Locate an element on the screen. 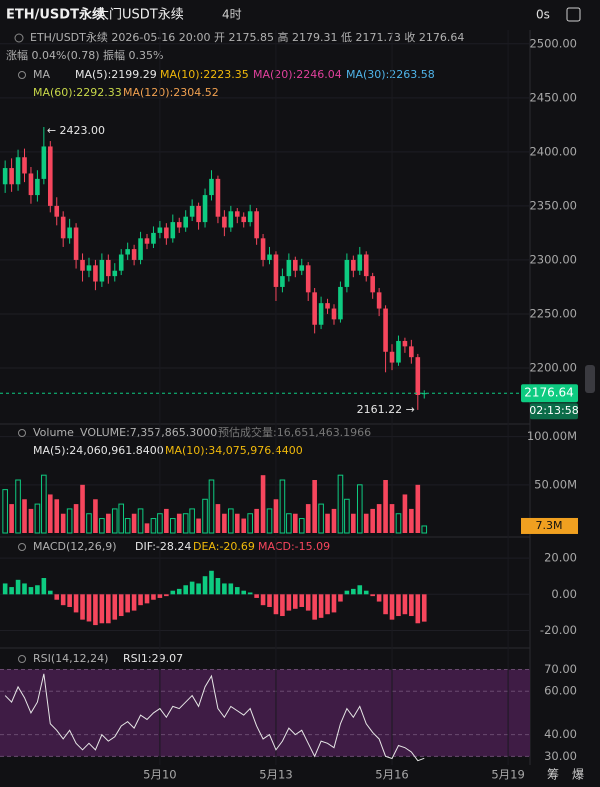 The width and height of the screenshot is (600, 787). legend-entry: DEA:-20.69 is located at coordinates (224, 546).